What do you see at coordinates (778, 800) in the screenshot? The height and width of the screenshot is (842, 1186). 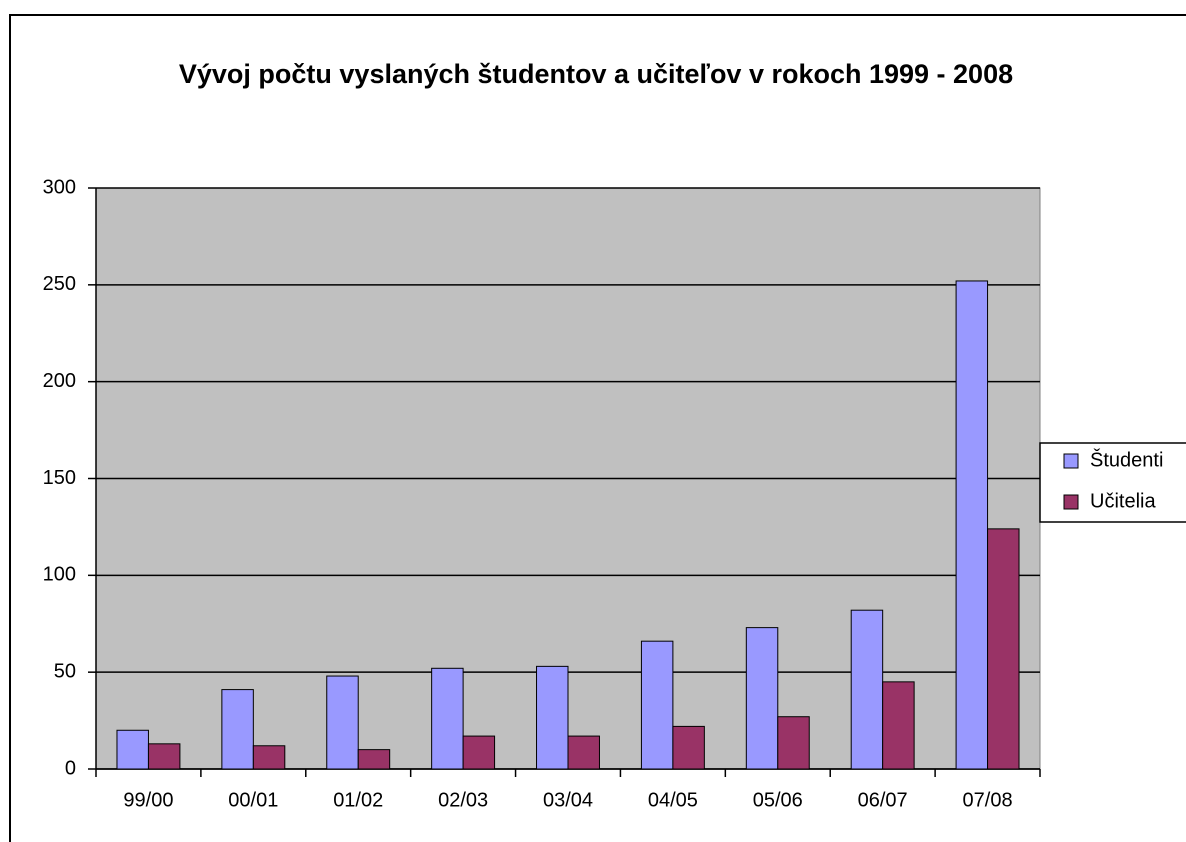 I see `x-tick-label: 05/06` at bounding box center [778, 800].